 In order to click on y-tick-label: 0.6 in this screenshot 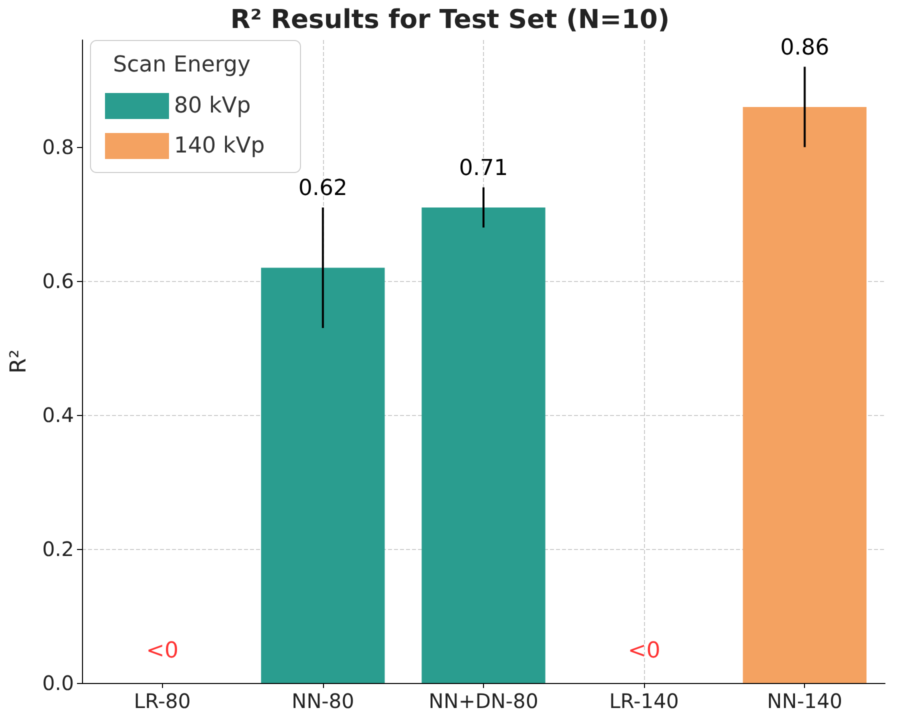, I will do `click(58, 281)`.